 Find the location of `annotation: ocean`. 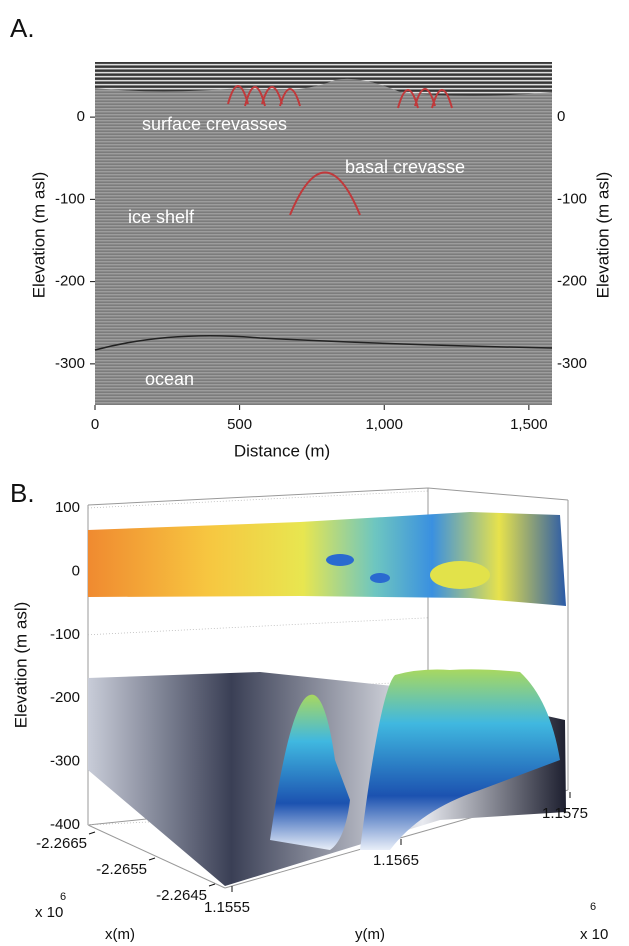

annotation: ocean is located at coordinates (169, 379).